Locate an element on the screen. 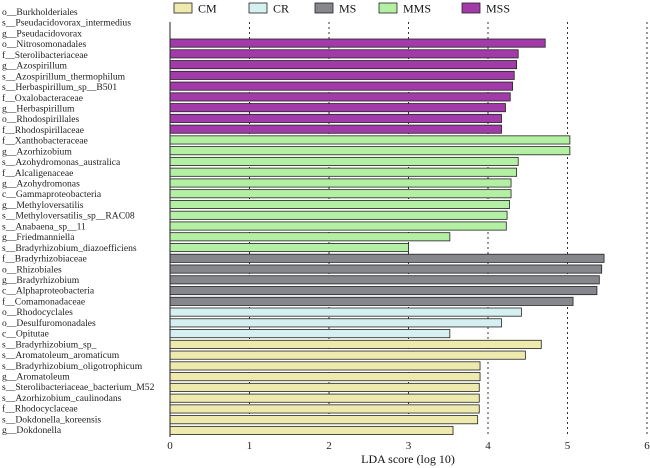 The height and width of the screenshot is (468, 650). row-label: o__Rhodospirillales is located at coordinates (41, 119).